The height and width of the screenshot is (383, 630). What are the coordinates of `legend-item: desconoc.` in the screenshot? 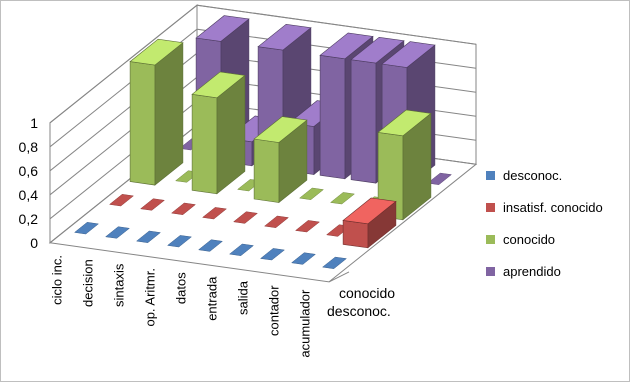 It's located at (544, 175).